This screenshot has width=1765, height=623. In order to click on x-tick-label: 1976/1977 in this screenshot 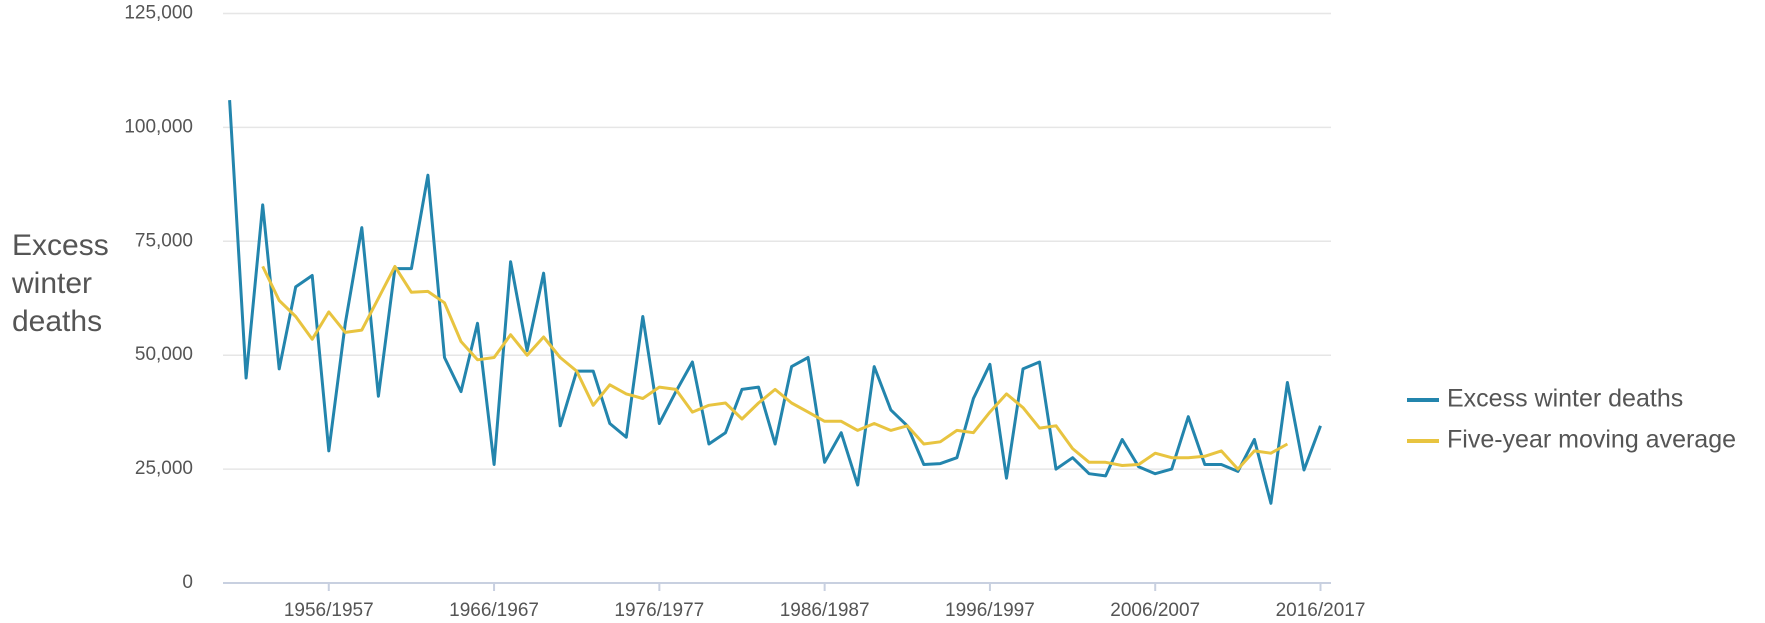, I will do `click(659, 610)`.